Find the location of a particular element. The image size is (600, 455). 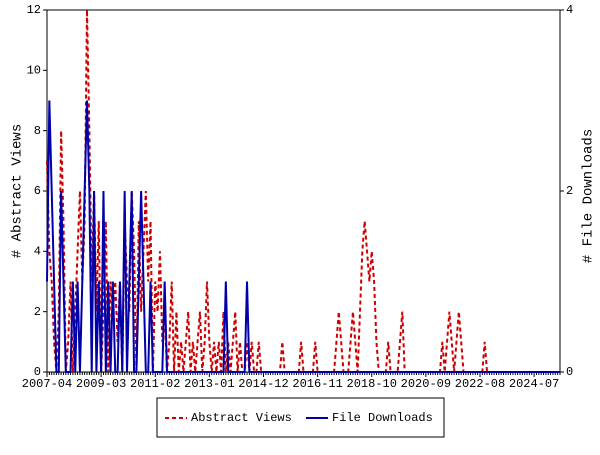

legend-label: Abstract Views is located at coordinates (241, 418).